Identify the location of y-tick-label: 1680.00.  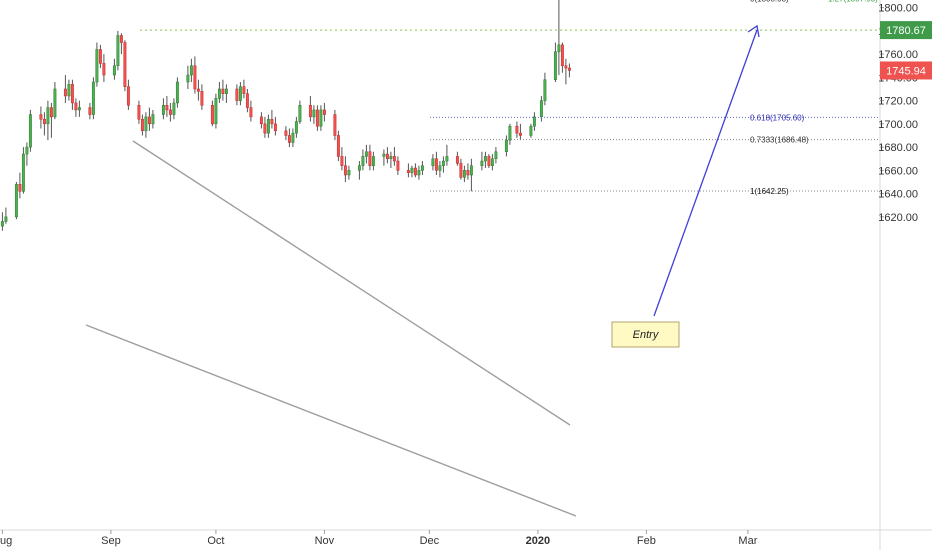
(898, 148).